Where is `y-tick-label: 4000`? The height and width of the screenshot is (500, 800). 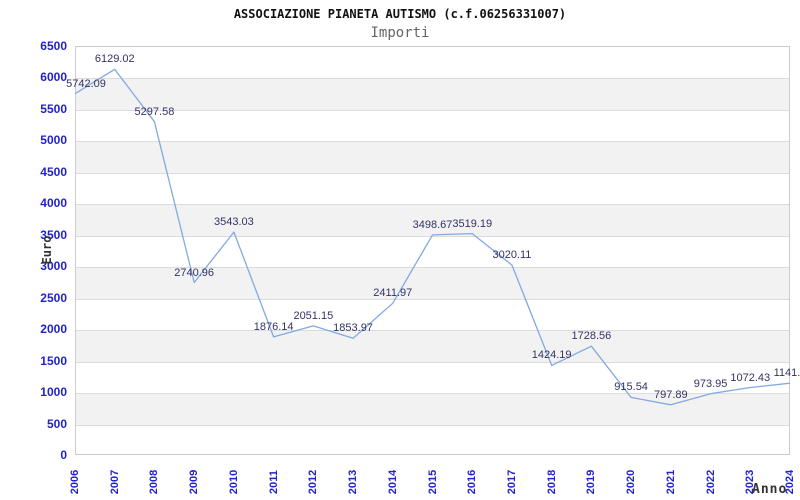
y-tick-label: 4000 is located at coordinates (53, 203).